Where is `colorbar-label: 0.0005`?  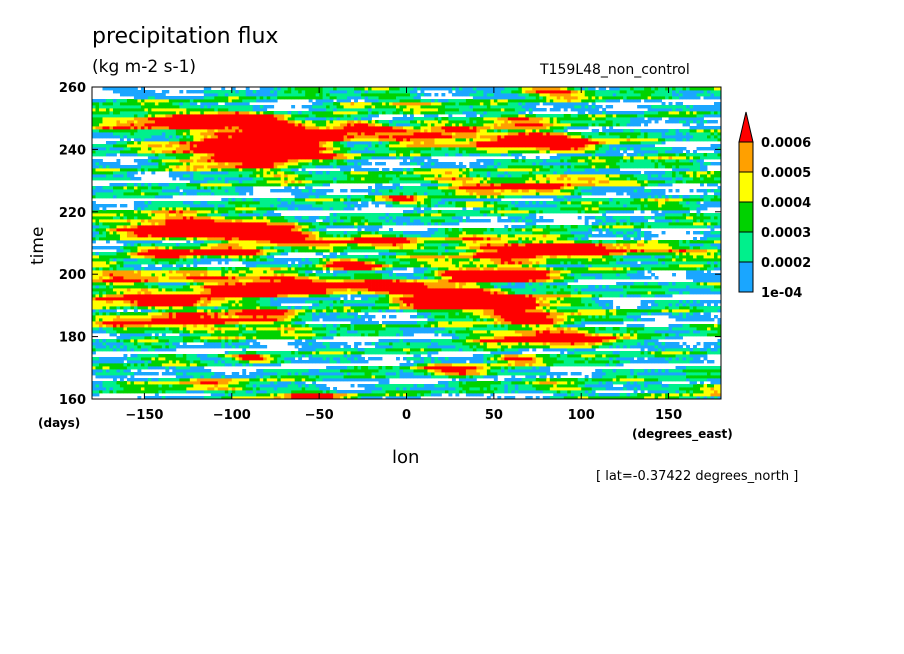 colorbar-label: 0.0005 is located at coordinates (786, 173).